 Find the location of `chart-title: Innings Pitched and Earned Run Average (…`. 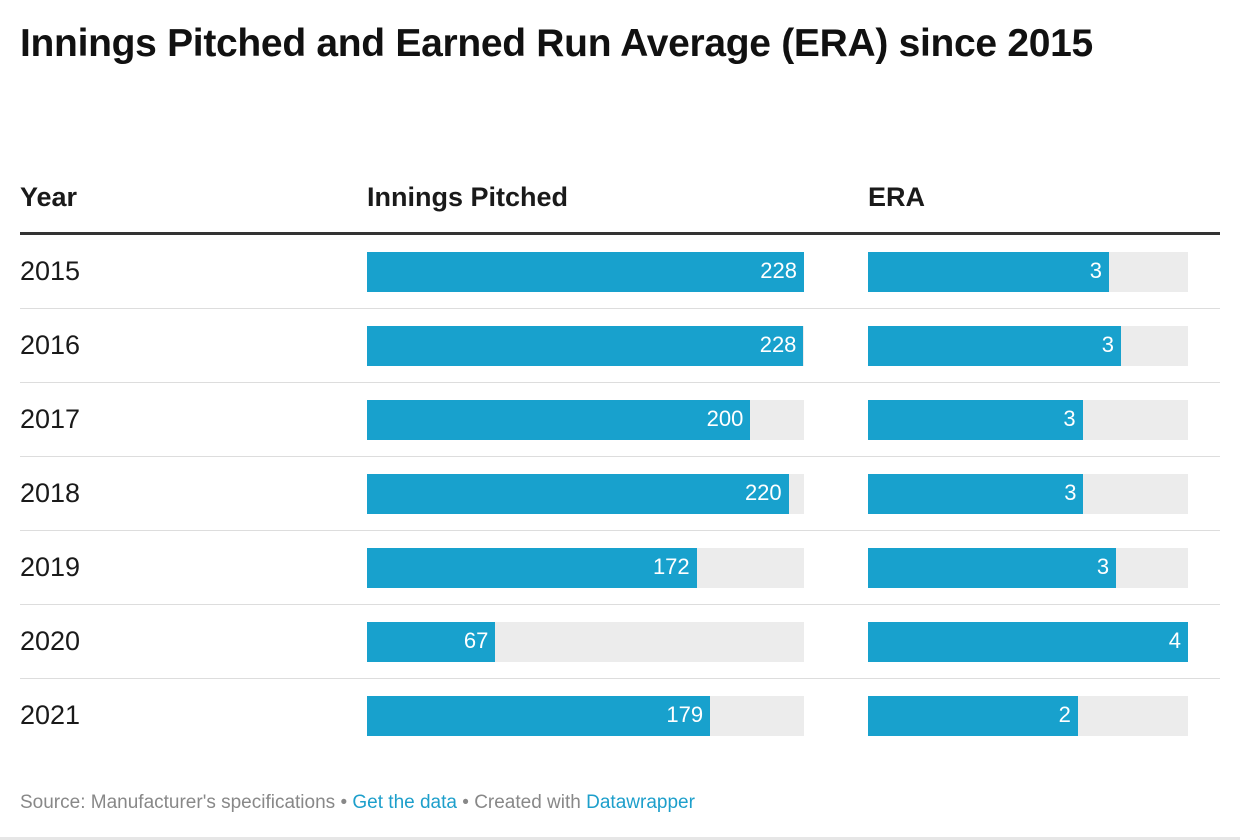

chart-title: Innings Pitched and Earned Run Average (… is located at coordinates (556, 43).